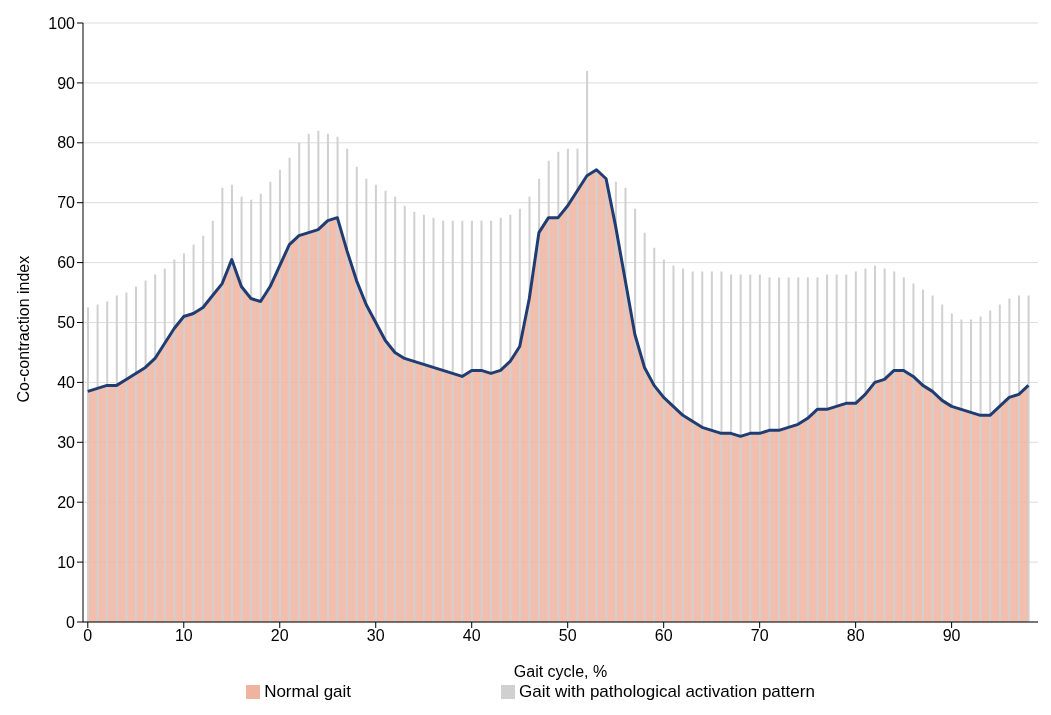 The height and width of the screenshot is (715, 1051). What do you see at coordinates (855, 636) in the screenshot?
I see `x-tick-label: 80` at bounding box center [855, 636].